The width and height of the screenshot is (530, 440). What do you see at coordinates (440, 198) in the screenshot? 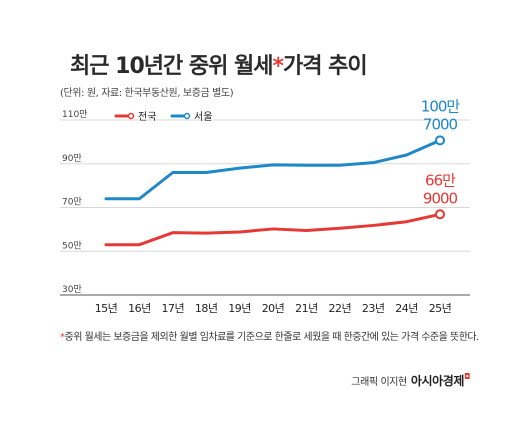
I see `end-value-label: 9000` at bounding box center [440, 198].